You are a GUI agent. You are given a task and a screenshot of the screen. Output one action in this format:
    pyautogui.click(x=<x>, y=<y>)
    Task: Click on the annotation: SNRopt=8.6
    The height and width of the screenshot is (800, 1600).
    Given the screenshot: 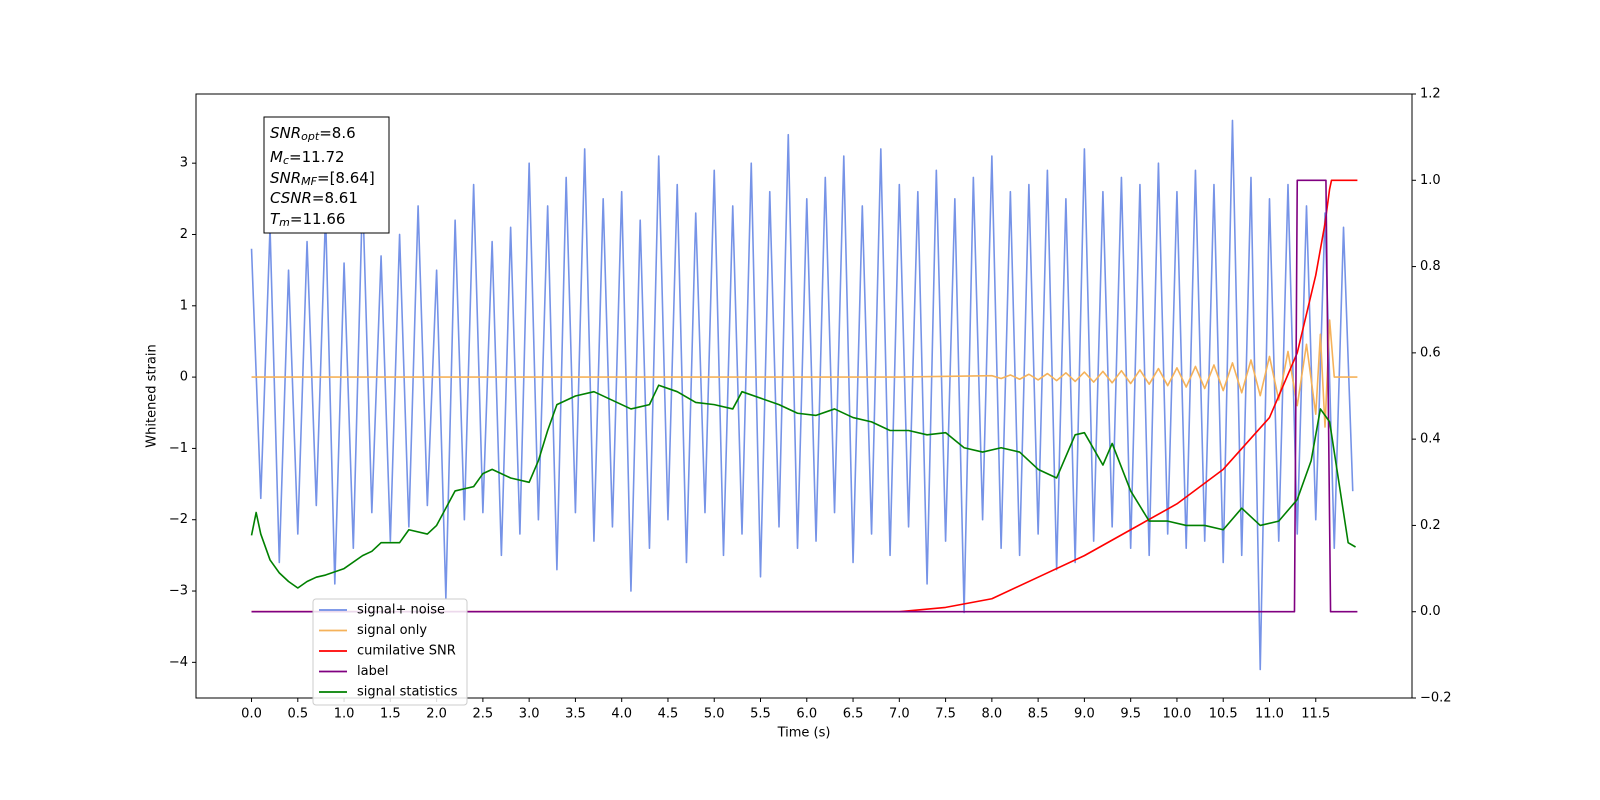 What is the action you would take?
    pyautogui.click(x=313, y=134)
    